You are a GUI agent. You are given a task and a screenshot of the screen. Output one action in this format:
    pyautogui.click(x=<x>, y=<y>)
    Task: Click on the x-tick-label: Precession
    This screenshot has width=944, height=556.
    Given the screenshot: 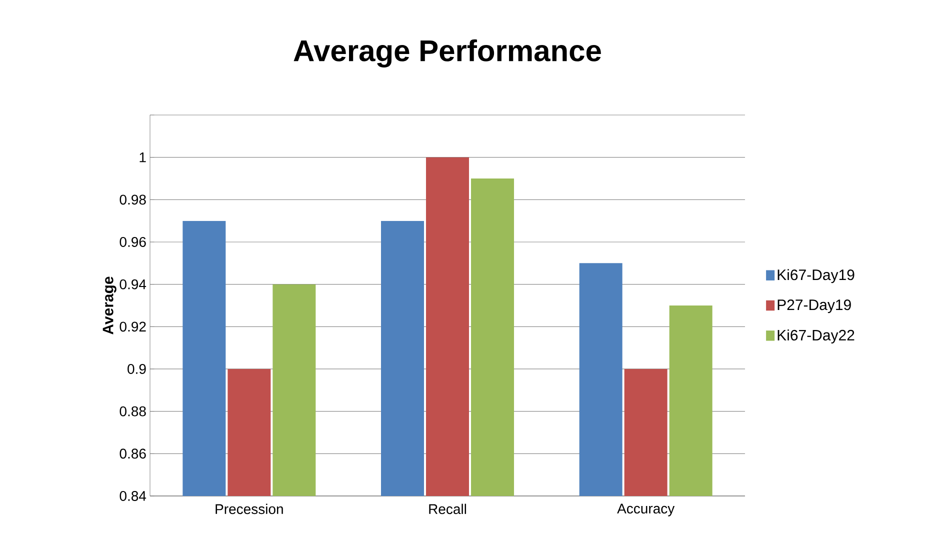 What is the action you would take?
    pyautogui.click(x=249, y=509)
    